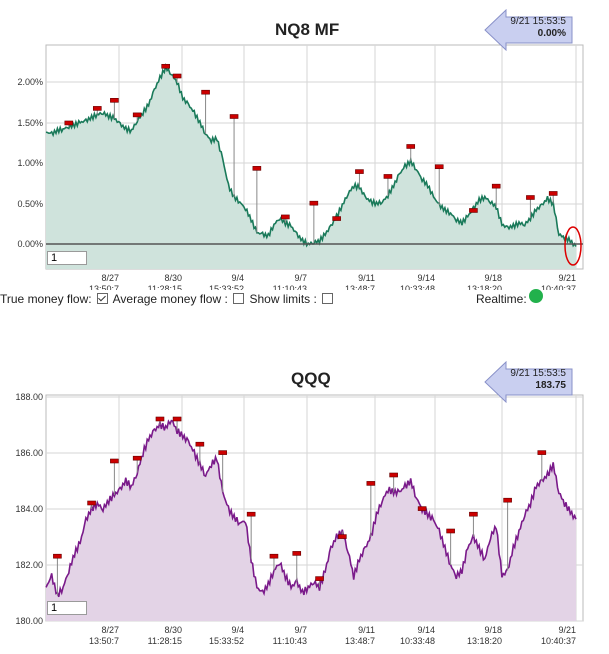 This screenshot has height=654, width=609. I want to click on show-limits-checkbox, so click(328, 298).